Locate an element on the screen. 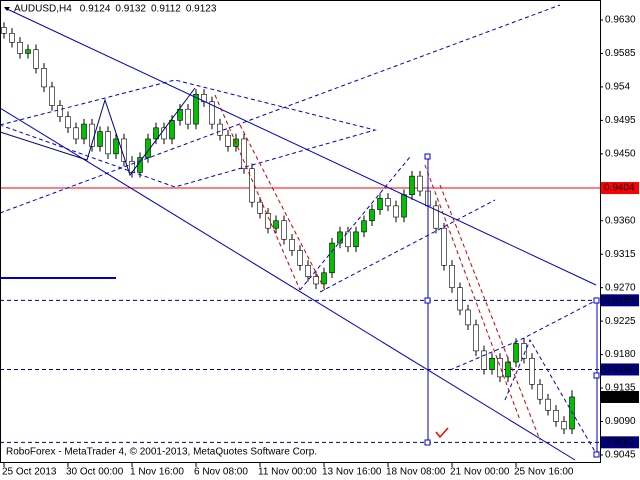 The image size is (640, 480). x-tick-label: 6 Nov 08:00 is located at coordinates (221, 472).